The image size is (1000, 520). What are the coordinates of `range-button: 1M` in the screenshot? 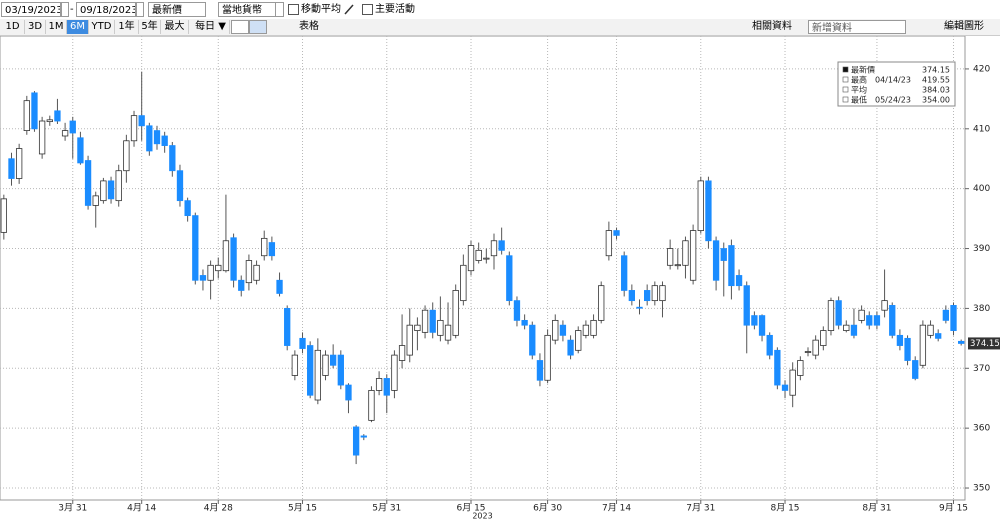 It's located at (56, 27).